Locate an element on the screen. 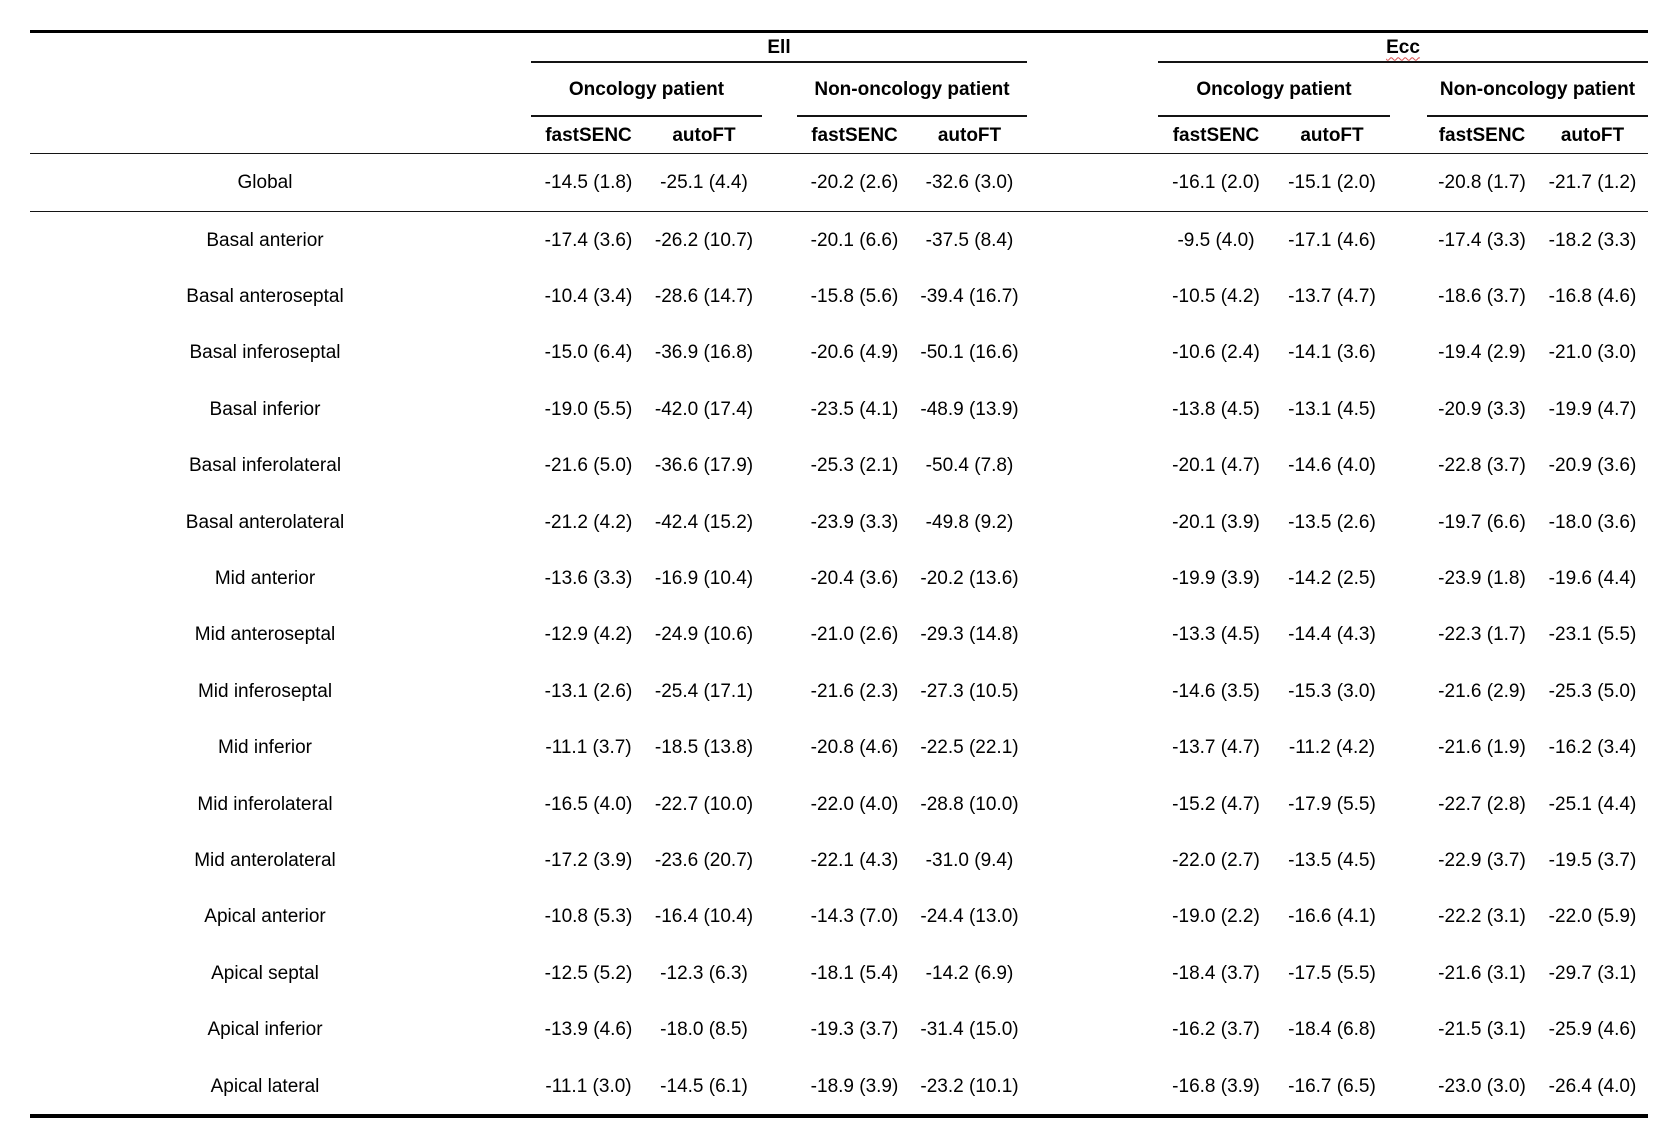 The image size is (1677, 1130). value-cell: -20.8 (1.7) is located at coordinates (1482, 182).